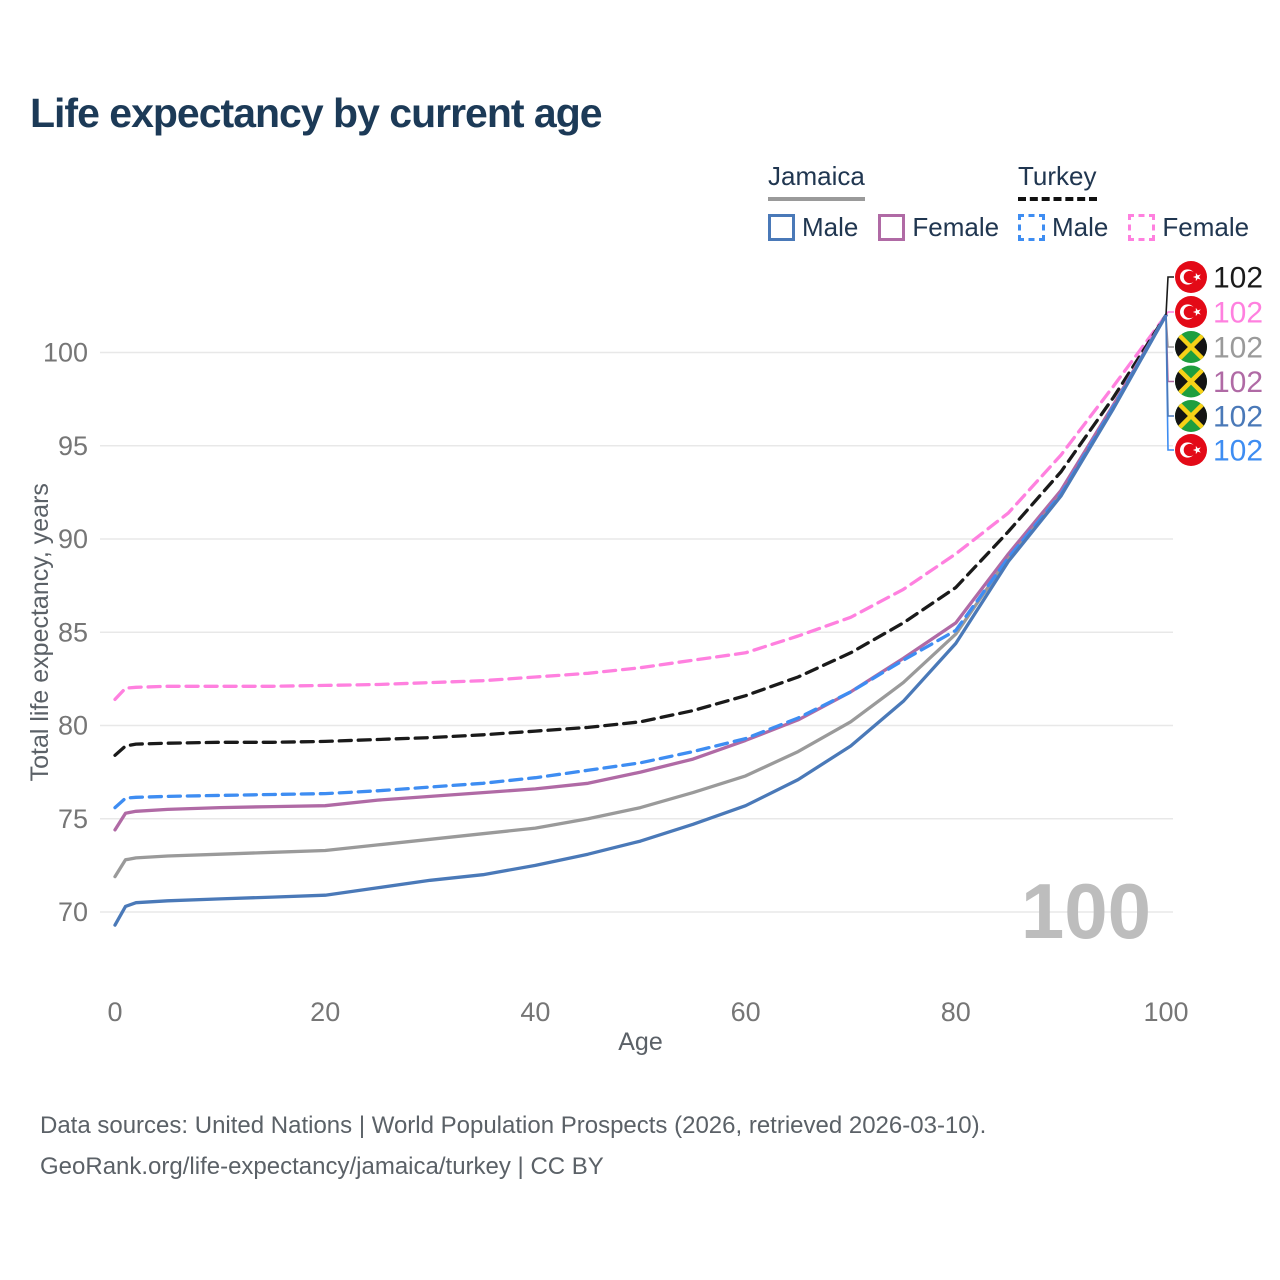 The height and width of the screenshot is (1280, 1280). Describe the element at coordinates (73, 539) in the screenshot. I see `y-tick-label: 90` at that location.